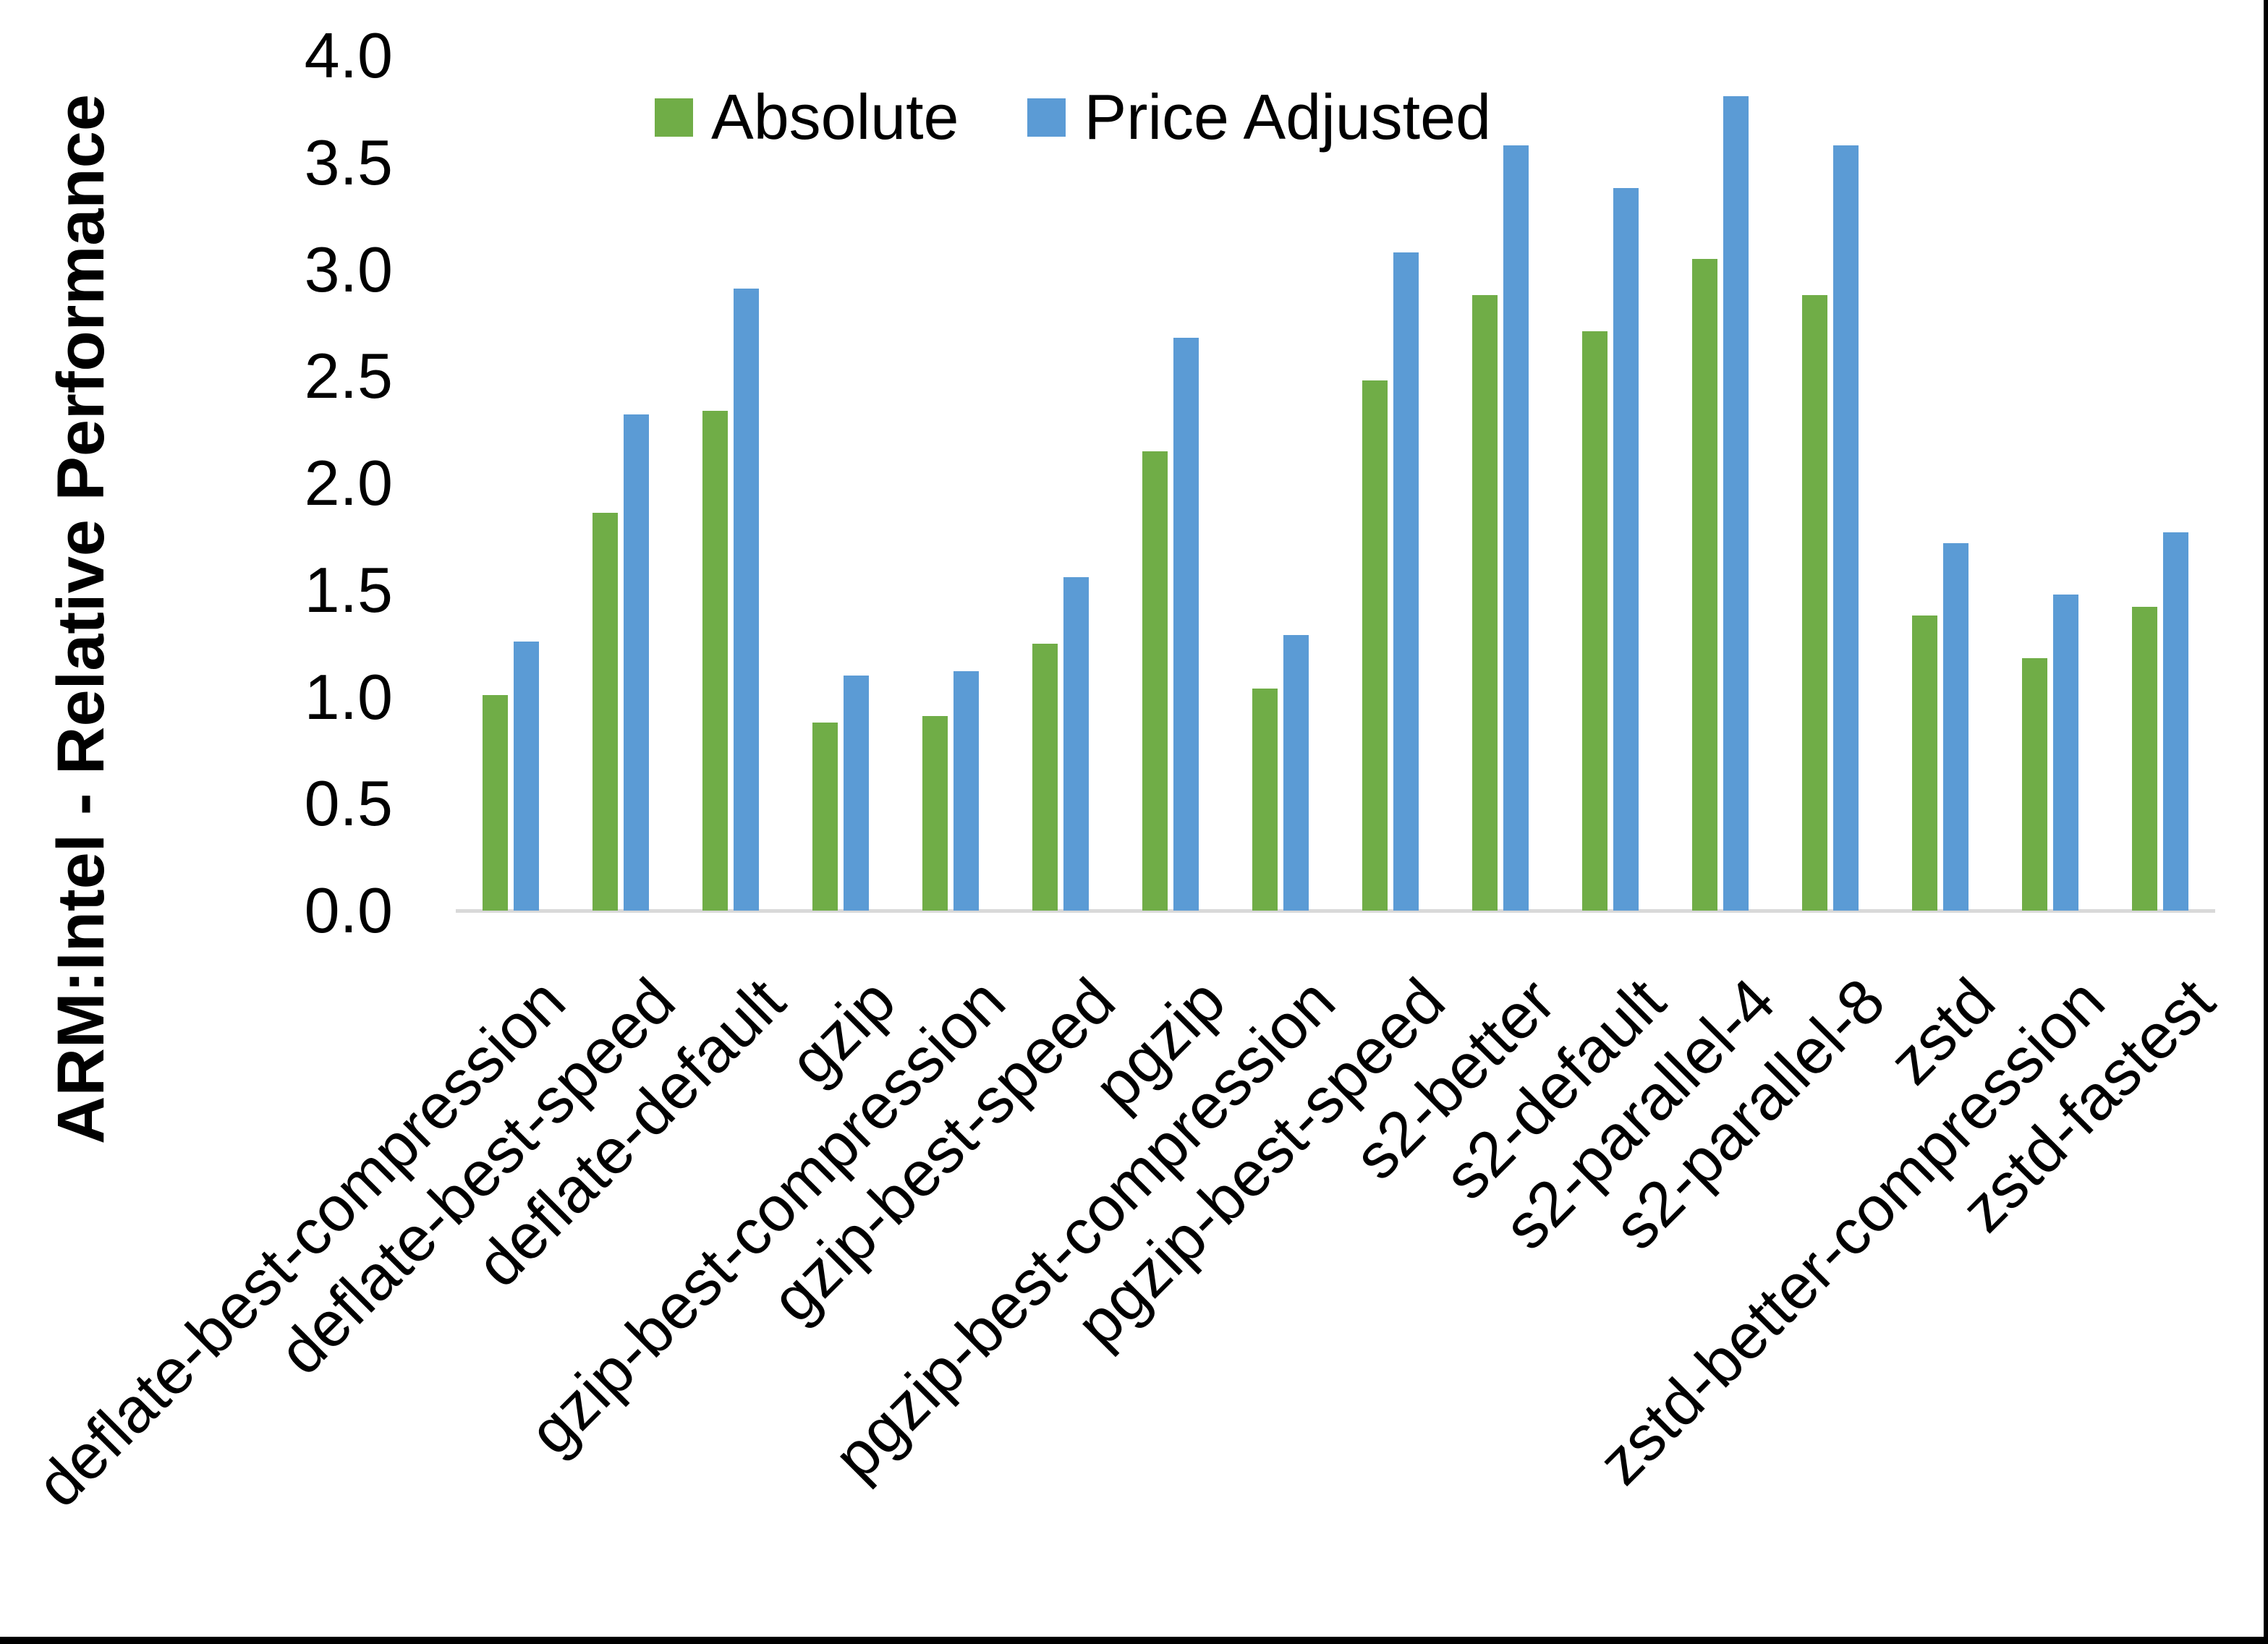  Describe the element at coordinates (1186, 624) in the screenshot. I see `bar-price-adjusted-pgzip` at that location.